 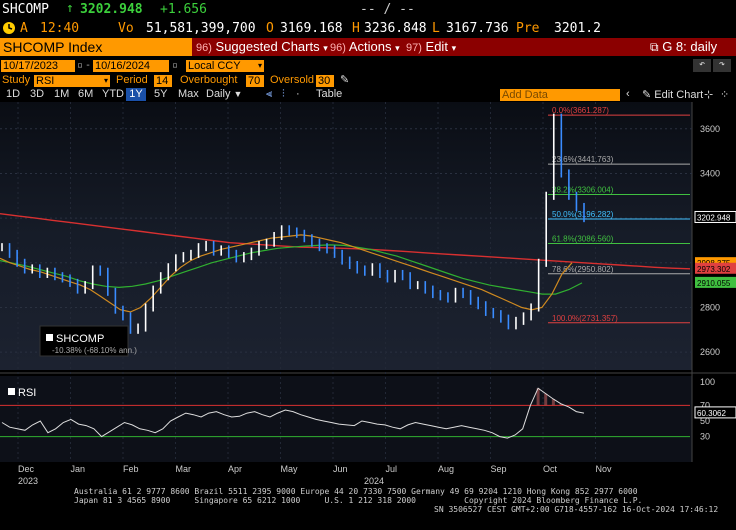 What do you see at coordinates (188, 94) in the screenshot?
I see `range-max: Max` at bounding box center [188, 94].